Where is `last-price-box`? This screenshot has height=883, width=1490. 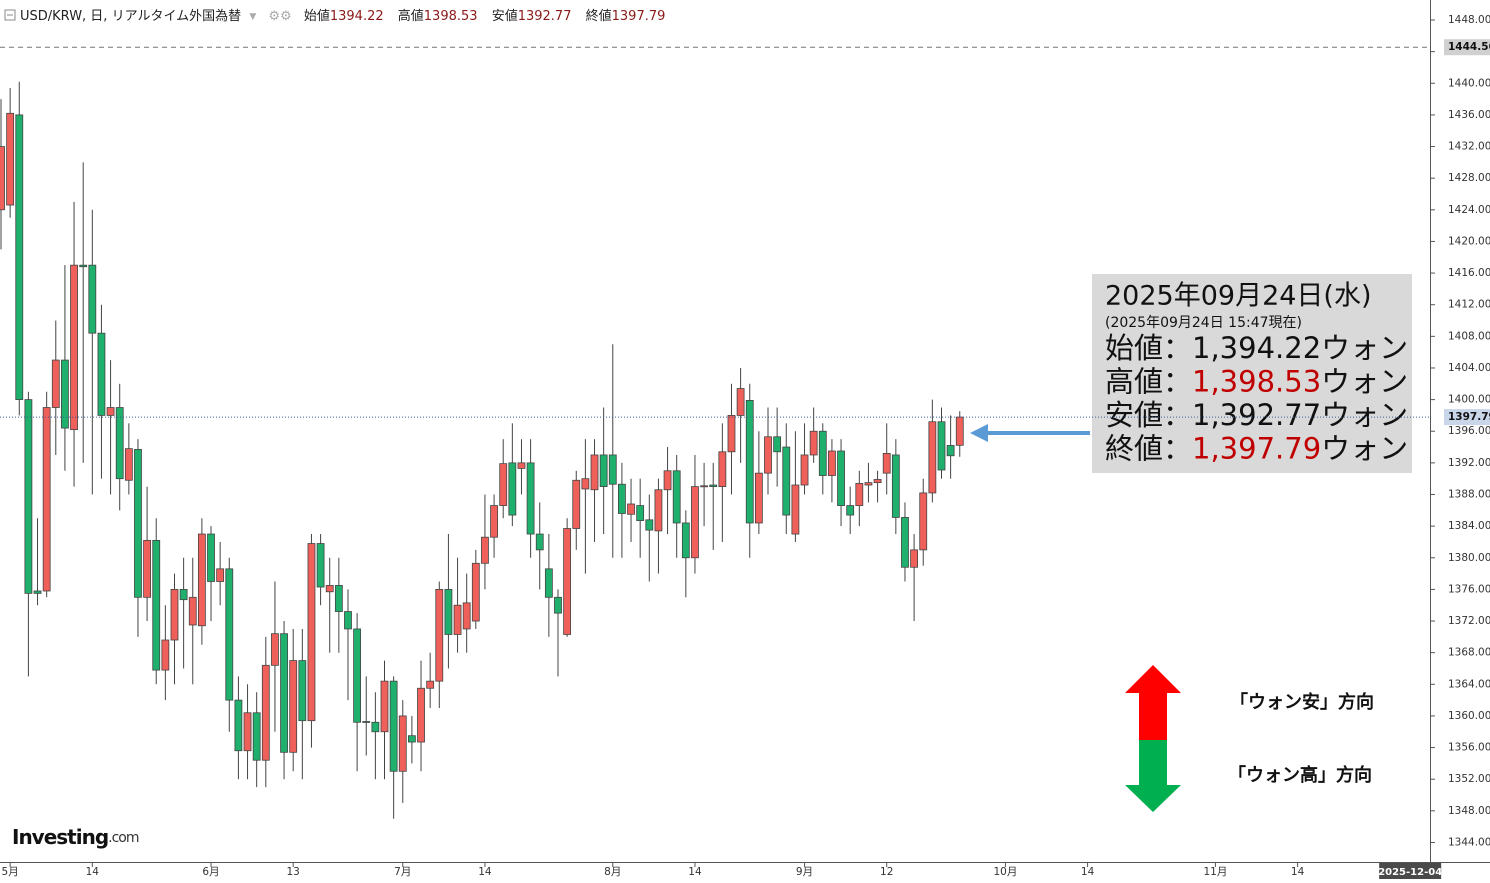
last-price-box is located at coordinates (1467, 417).